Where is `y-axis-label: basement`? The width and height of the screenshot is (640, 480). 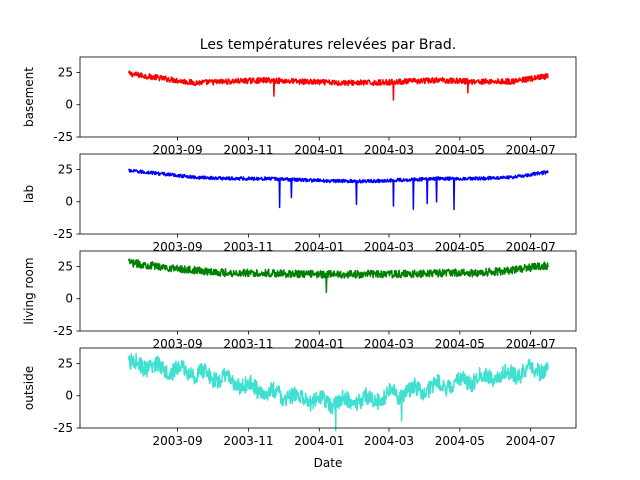 y-axis-label: basement is located at coordinates (29, 97).